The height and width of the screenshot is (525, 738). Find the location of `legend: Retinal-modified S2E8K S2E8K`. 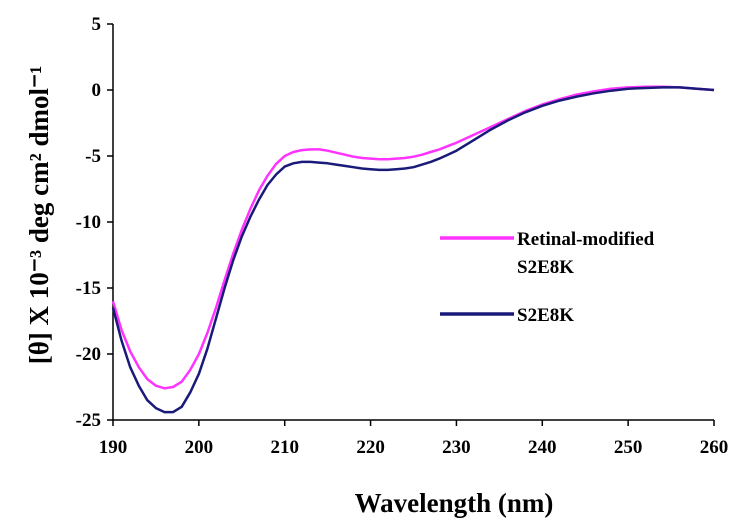

legend: Retinal-modified S2E8K S2E8K is located at coordinates (547, 277).